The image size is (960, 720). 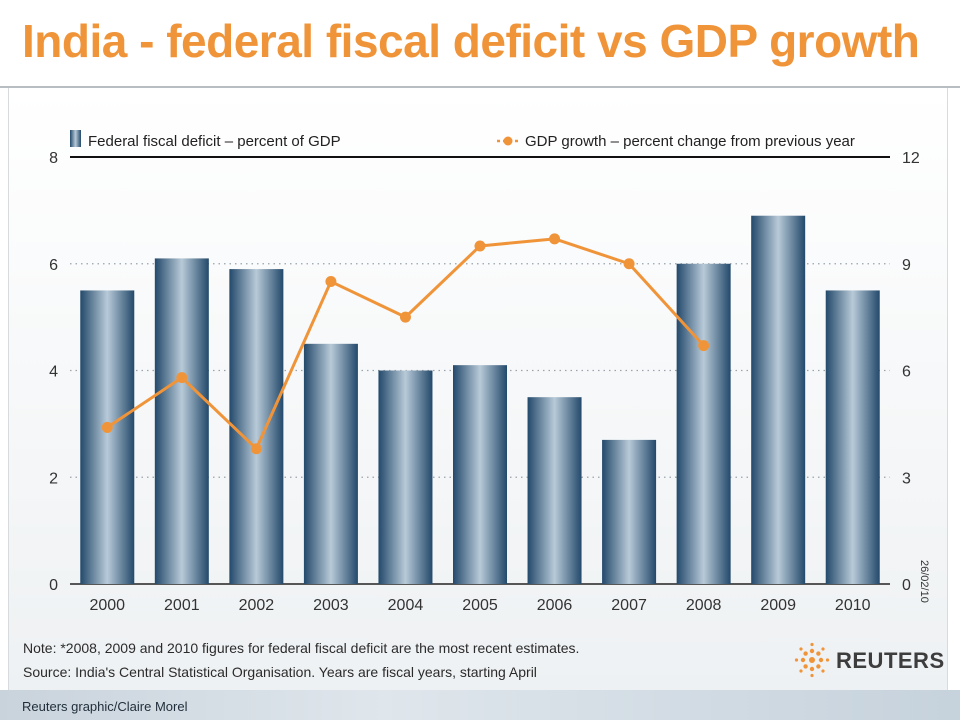 I want to click on x-tick-label: 2001, so click(x=182, y=605).